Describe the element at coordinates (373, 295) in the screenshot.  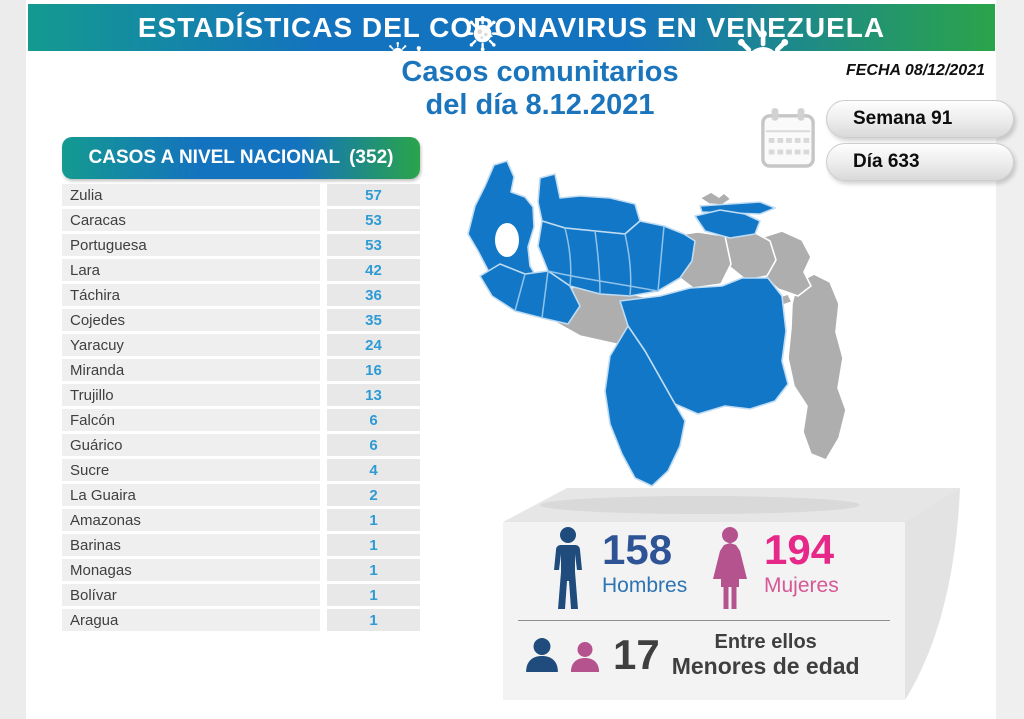
I see `state-cases: 36` at that location.